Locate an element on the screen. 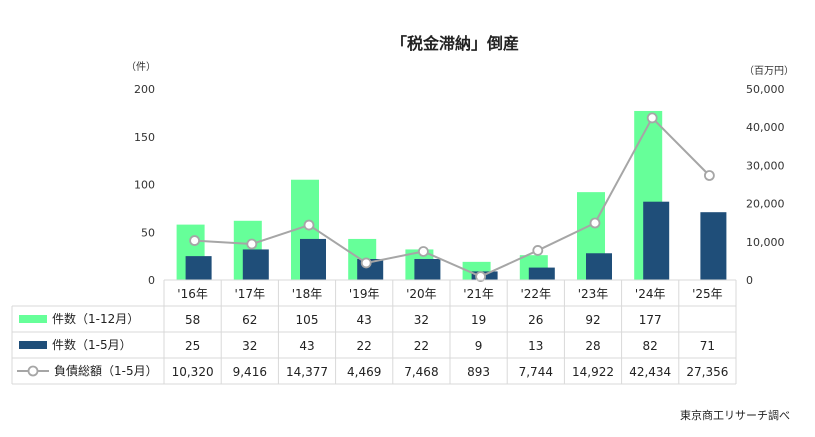 The height and width of the screenshot is (437, 815). table-value: 893 is located at coordinates (478, 372).